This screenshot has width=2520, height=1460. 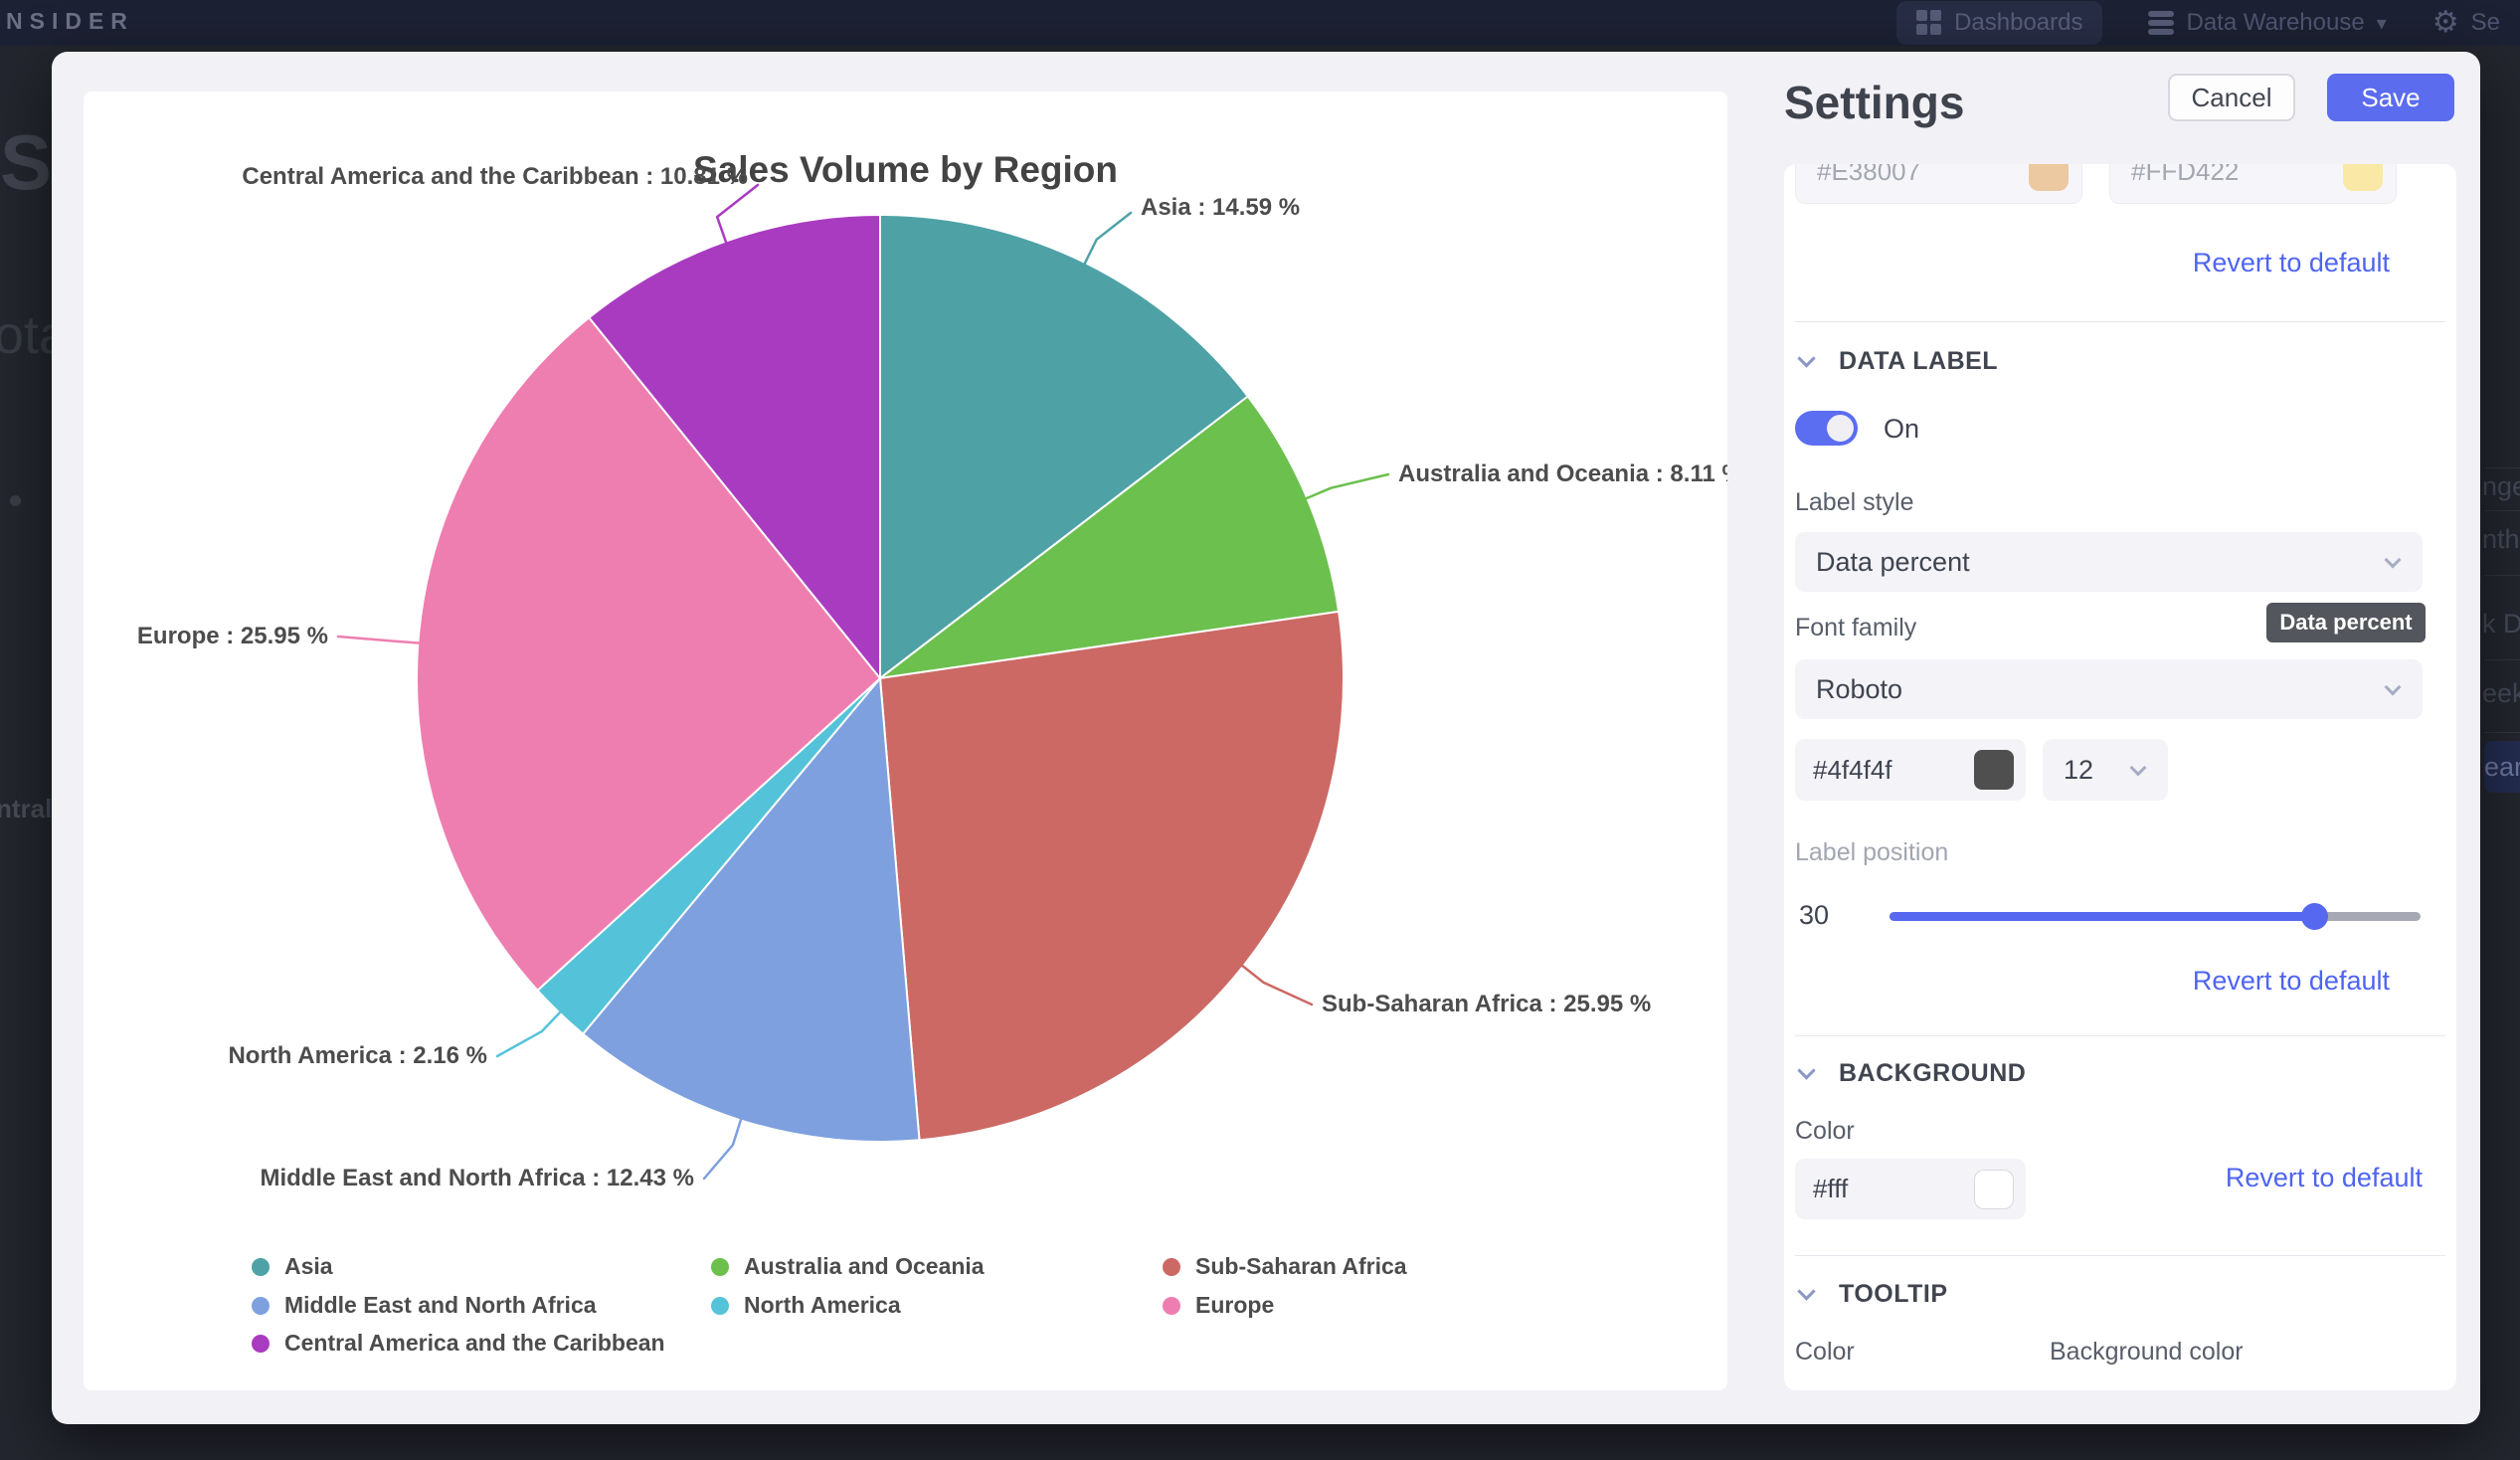 I want to click on font-color-input: #4f4f4f, so click(x=1910, y=770).